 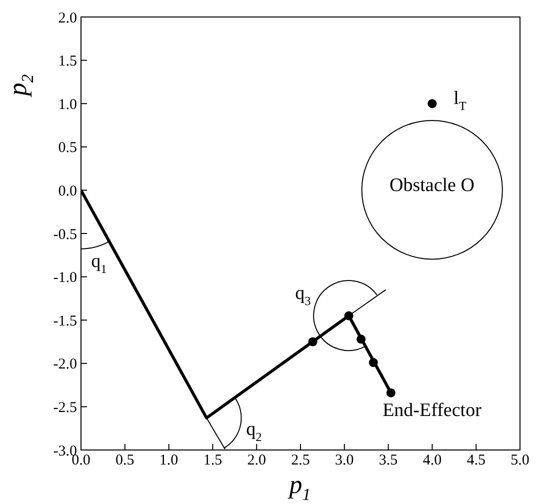 What do you see at coordinates (125, 460) in the screenshot?
I see `x-tick-label: 0.5` at bounding box center [125, 460].